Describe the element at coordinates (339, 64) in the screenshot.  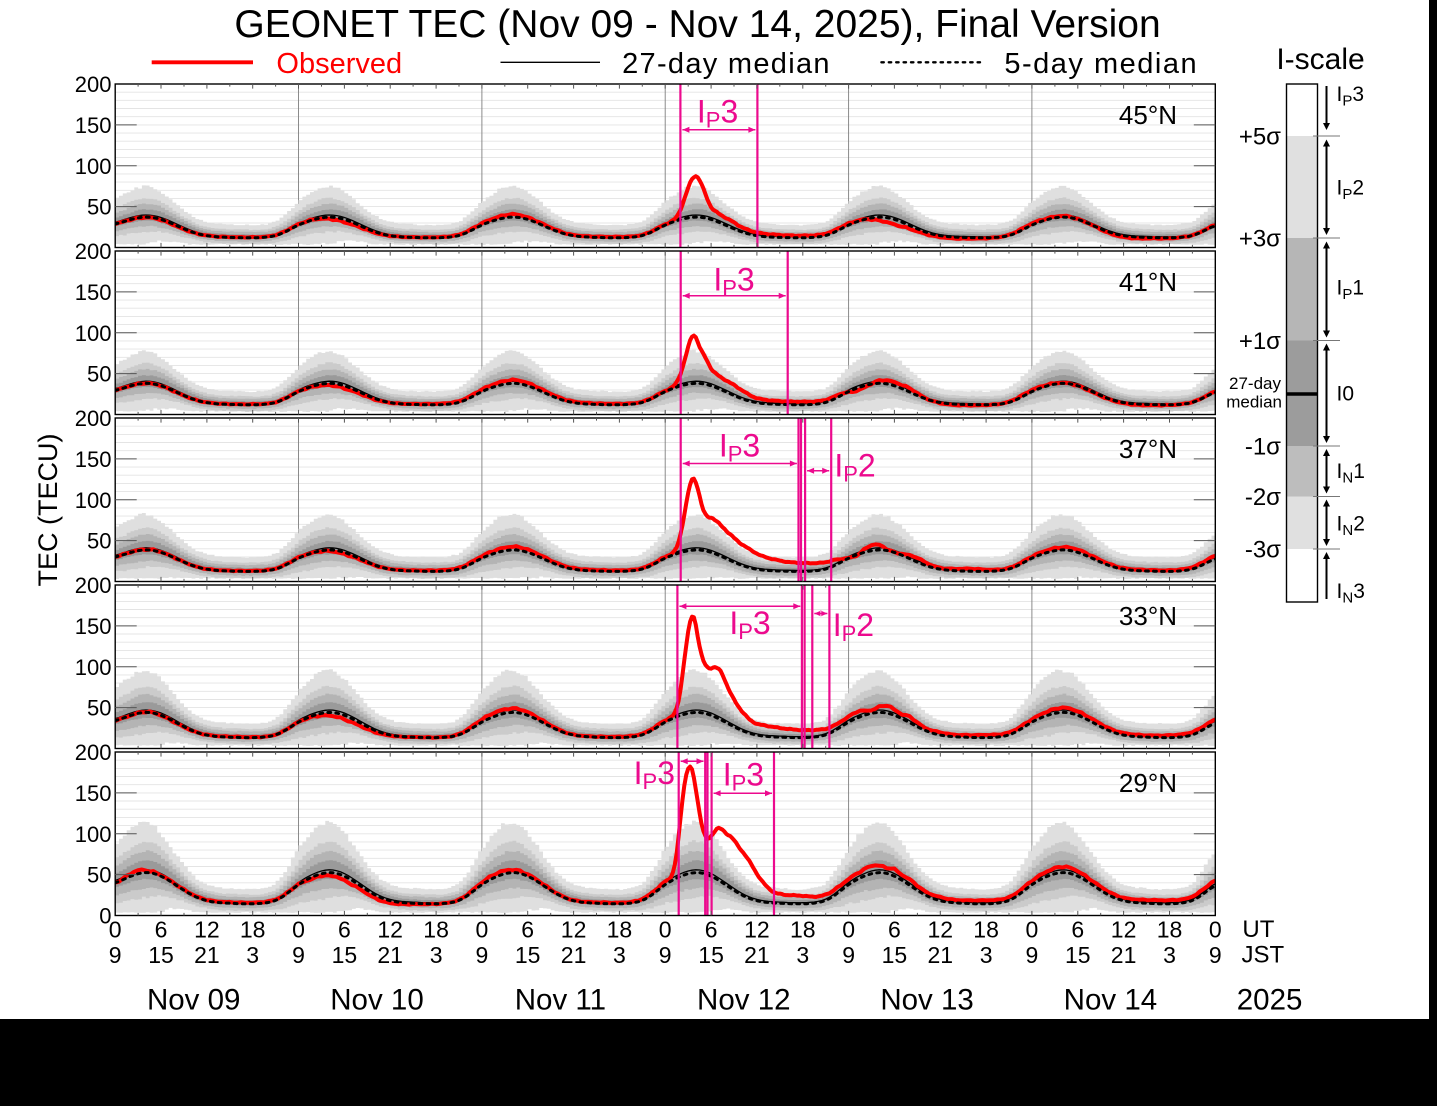
I see `svg-text: Observed` at that location.